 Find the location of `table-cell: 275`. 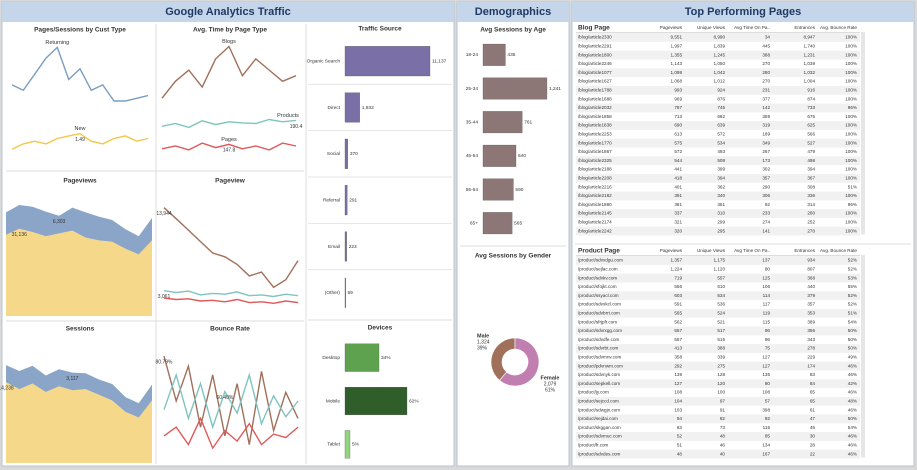

table-cell: 275 is located at coordinates (721, 365).